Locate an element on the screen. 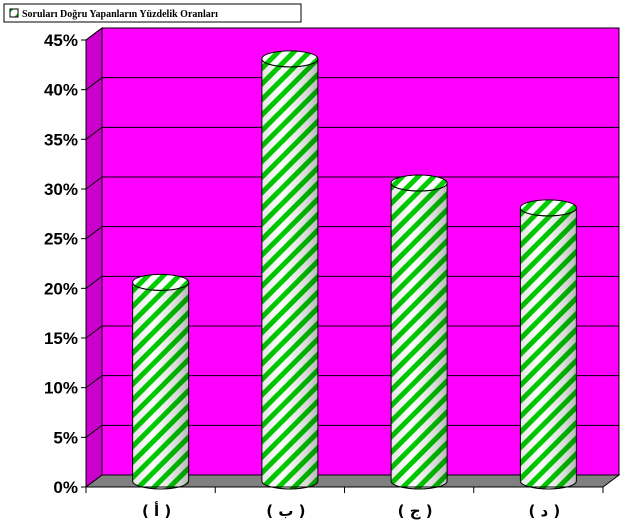 This screenshot has width=629, height=529. x-axis: ( أ ) ( ب ) ( ج ) ( د ) is located at coordinates (344, 503).